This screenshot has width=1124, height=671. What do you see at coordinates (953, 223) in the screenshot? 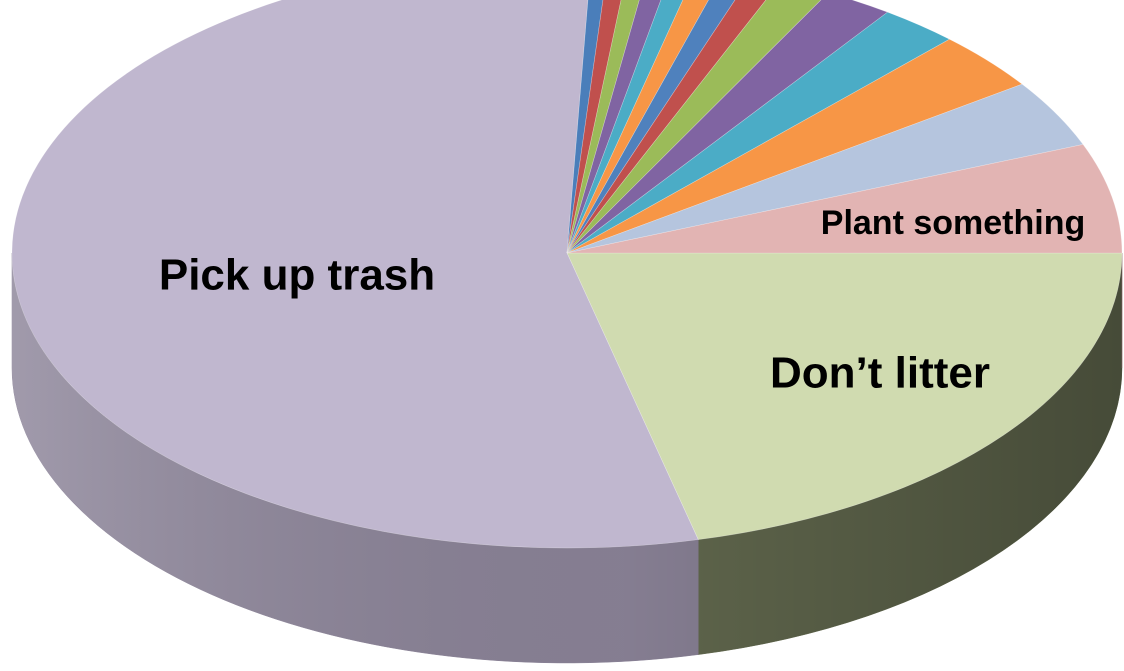
I see `pie-slice-label: Plant something` at bounding box center [953, 223].